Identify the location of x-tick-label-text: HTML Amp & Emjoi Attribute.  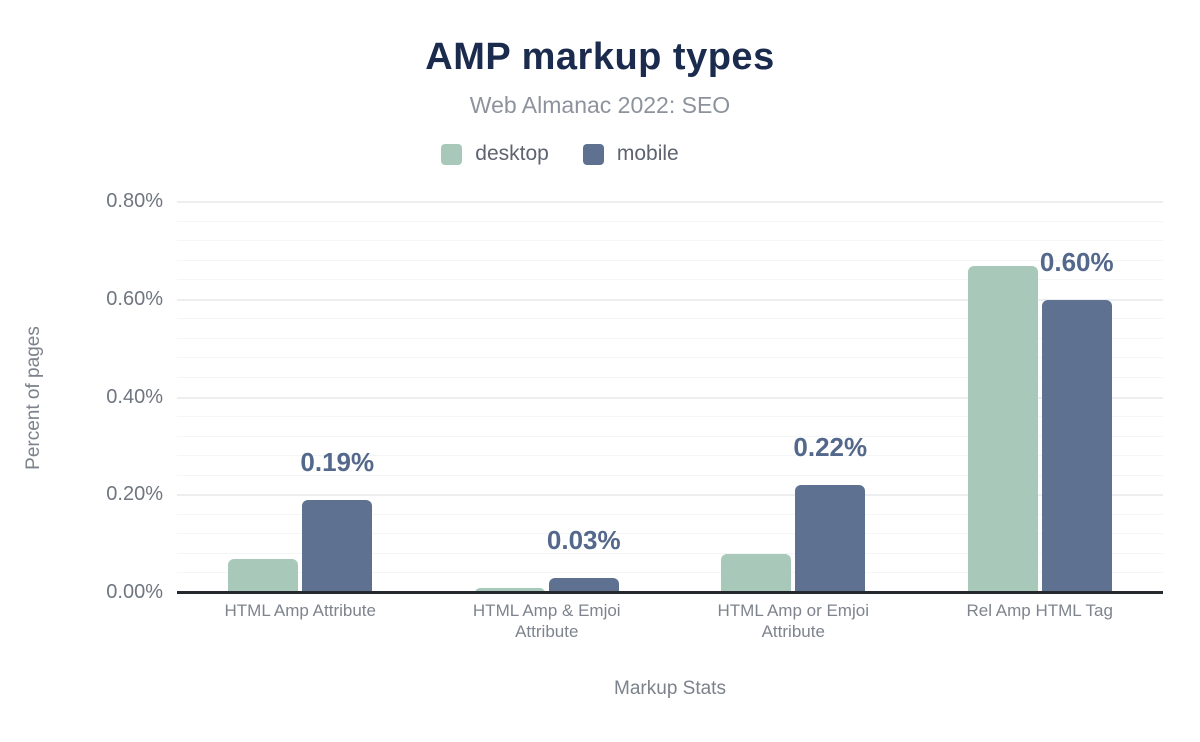
(546, 621).